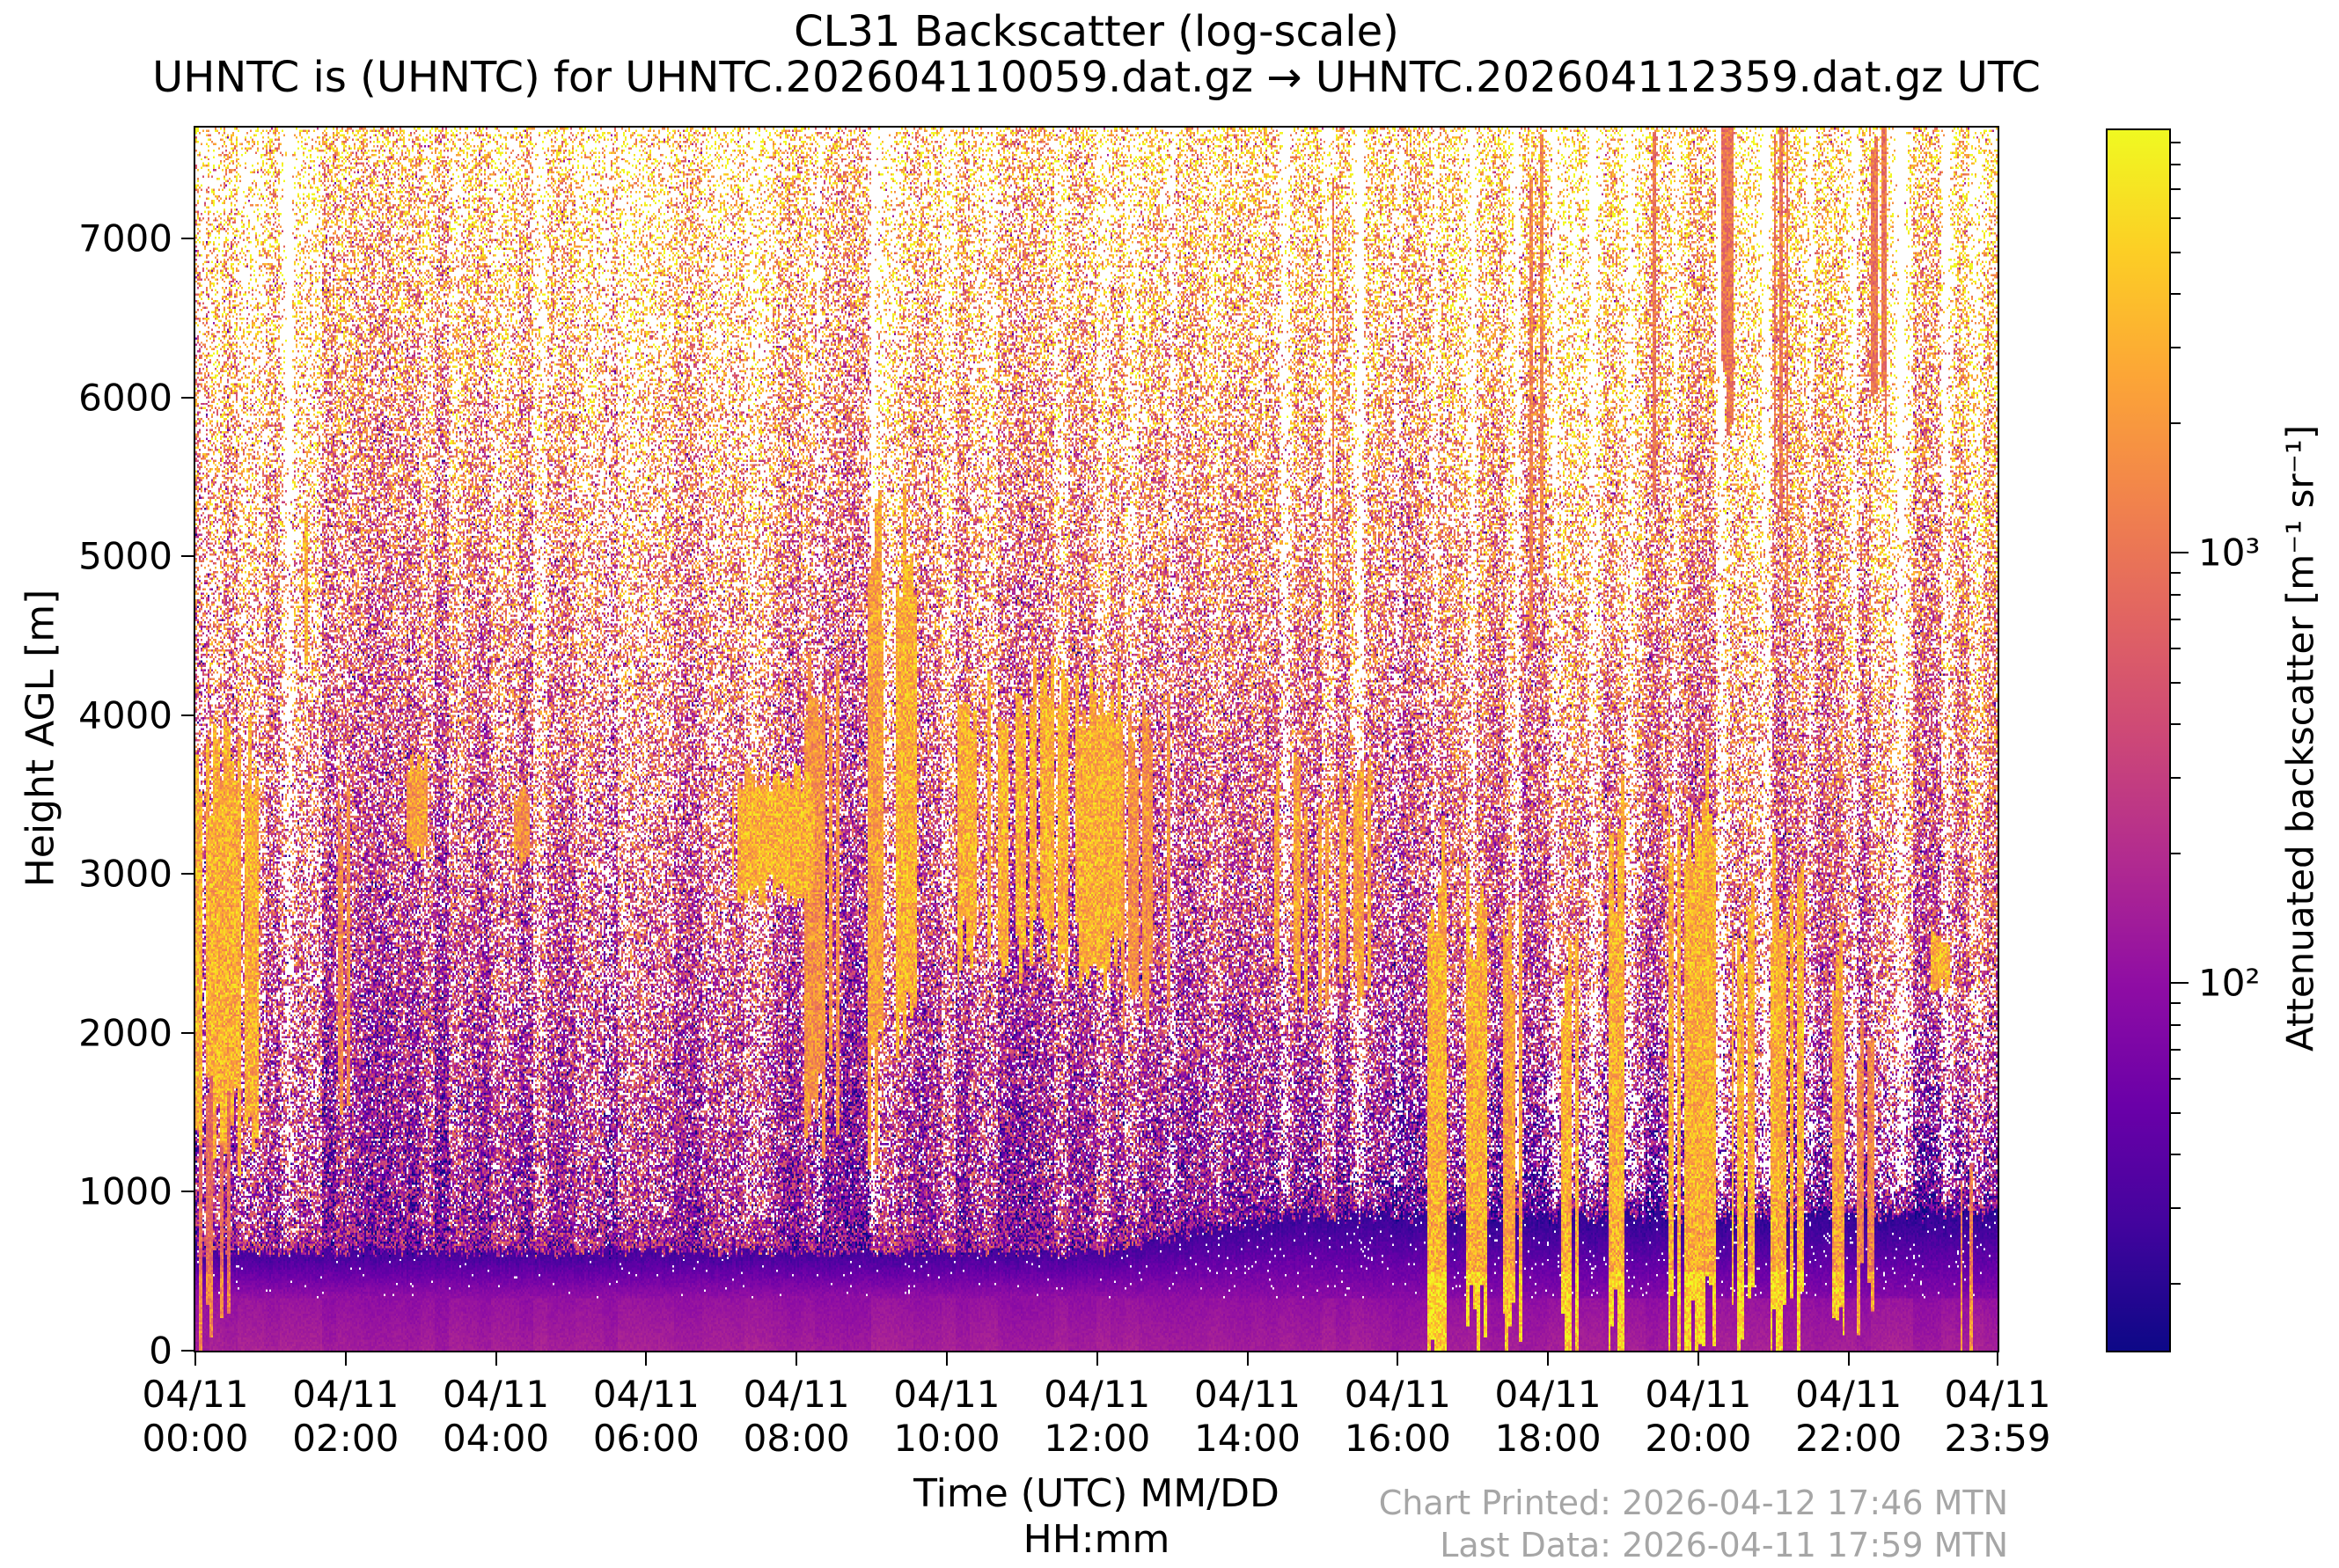 The width and height of the screenshot is (2339, 1568). I want to click on x-tick-label-time: 18:00, so click(1548, 1438).